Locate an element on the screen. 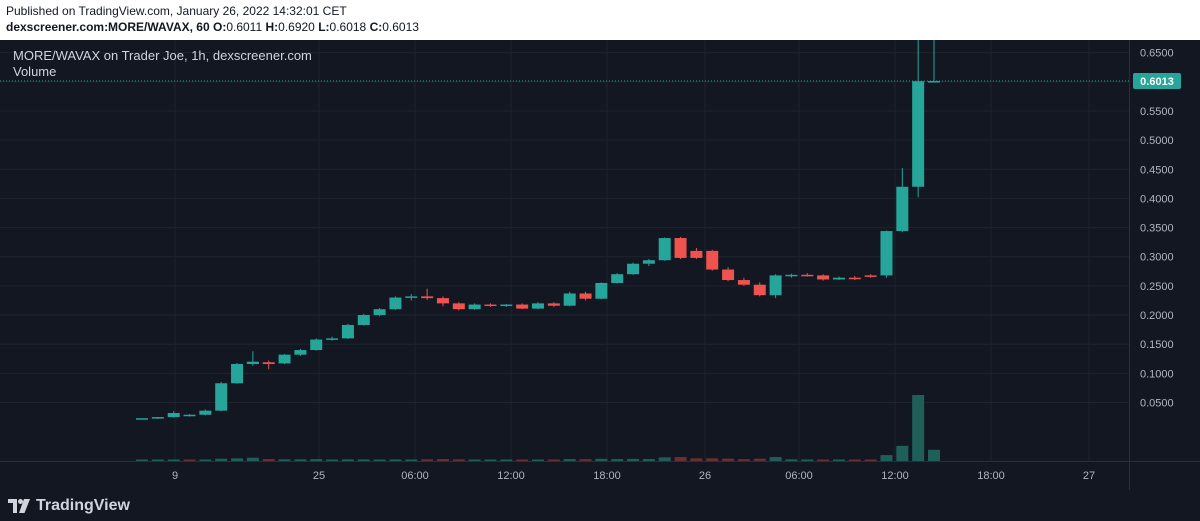 The height and width of the screenshot is (521, 1200). last-price-badge is located at coordinates (1157, 81).